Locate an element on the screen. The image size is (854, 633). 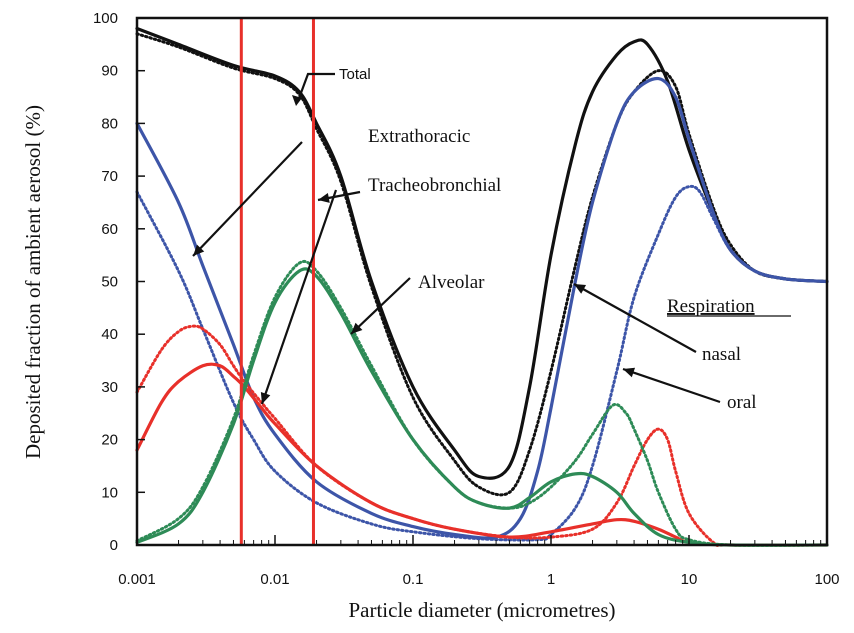
x-axis-title: Particle diameter (micrometres) is located at coordinates (481, 610).